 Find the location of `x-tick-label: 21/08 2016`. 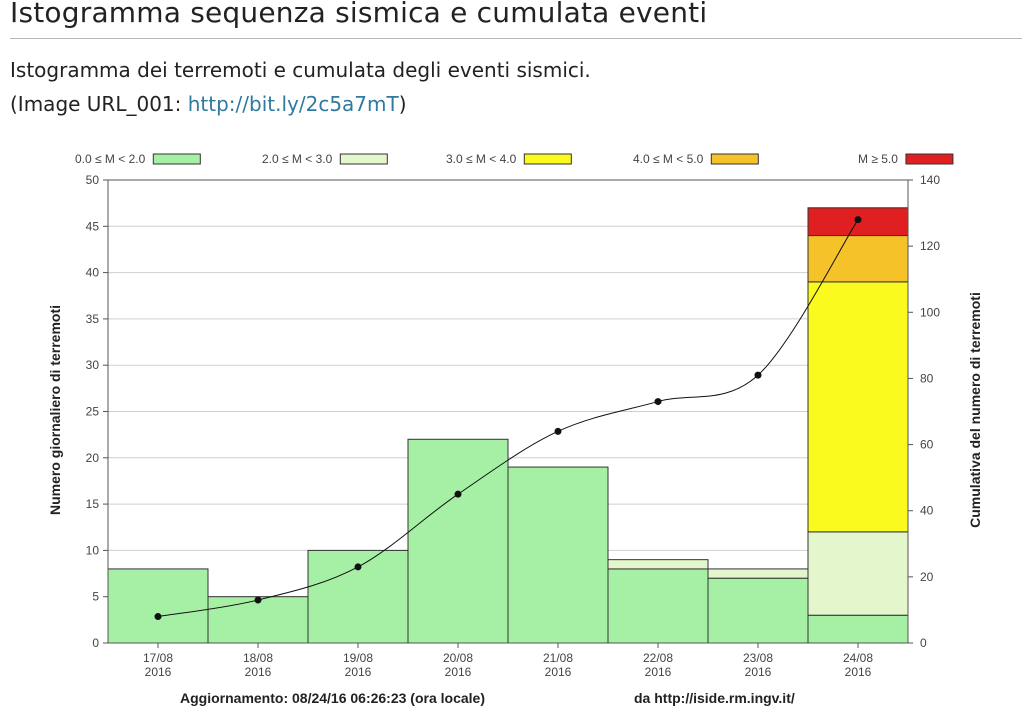

x-tick-label: 21/08 2016 is located at coordinates (558, 665).